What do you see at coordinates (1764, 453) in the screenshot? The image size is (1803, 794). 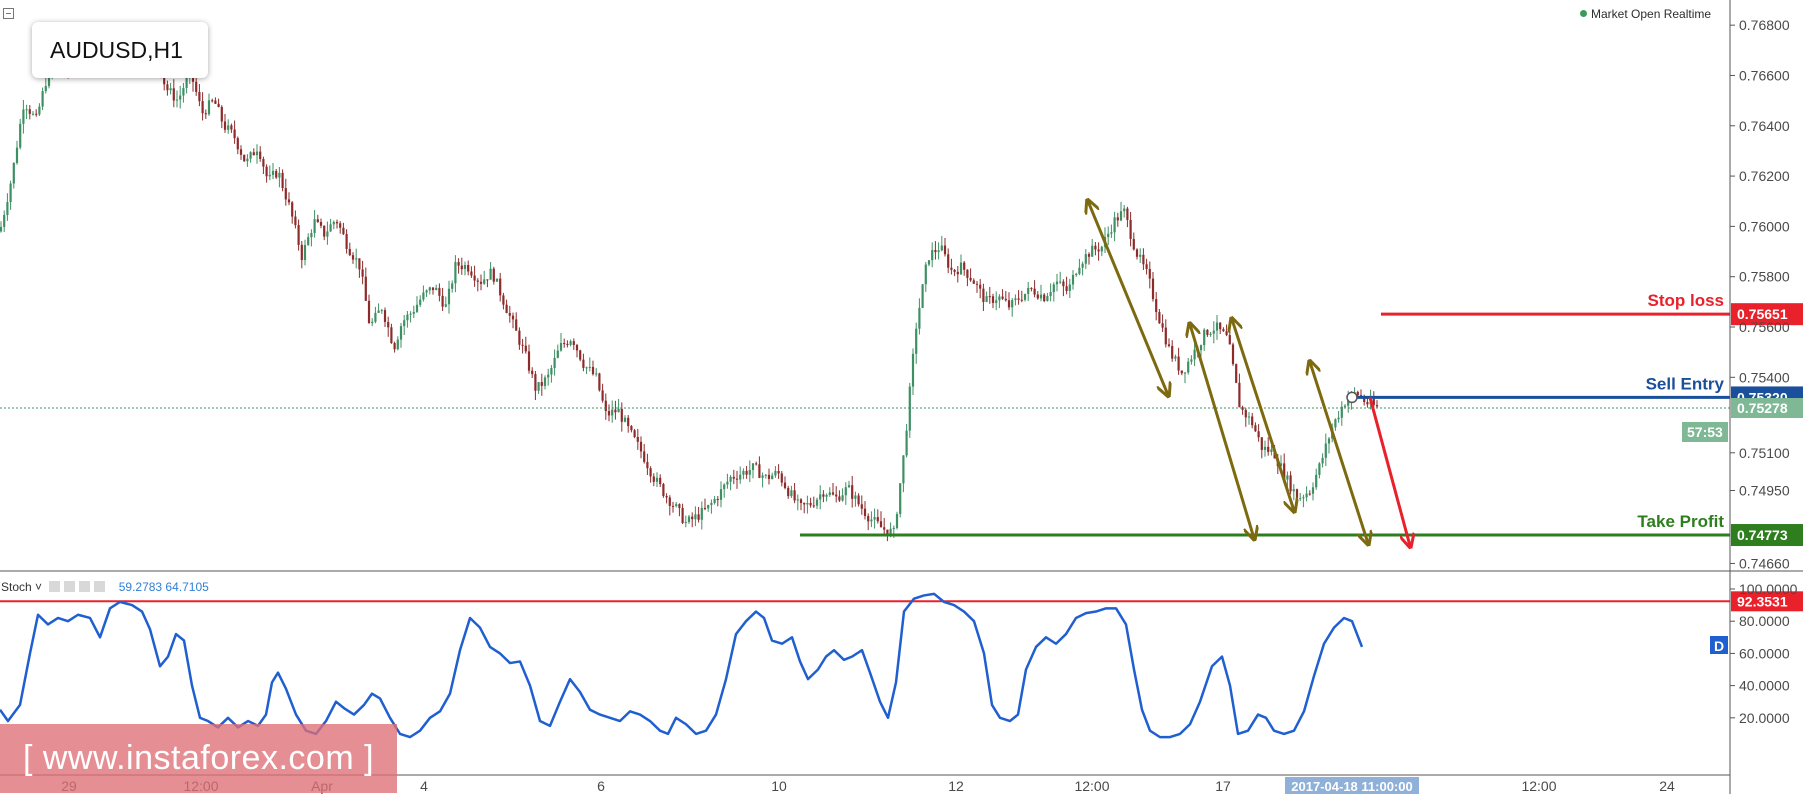 I see `y-tick-label: 0.75100` at bounding box center [1764, 453].